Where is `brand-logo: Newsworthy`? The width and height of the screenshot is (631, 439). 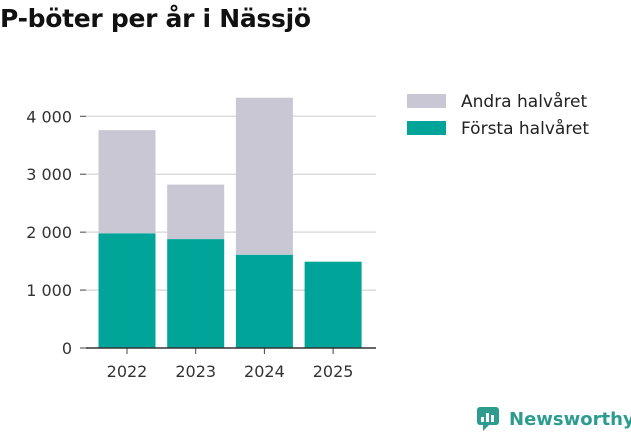 brand-logo: Newsworthy is located at coordinates (553, 419).